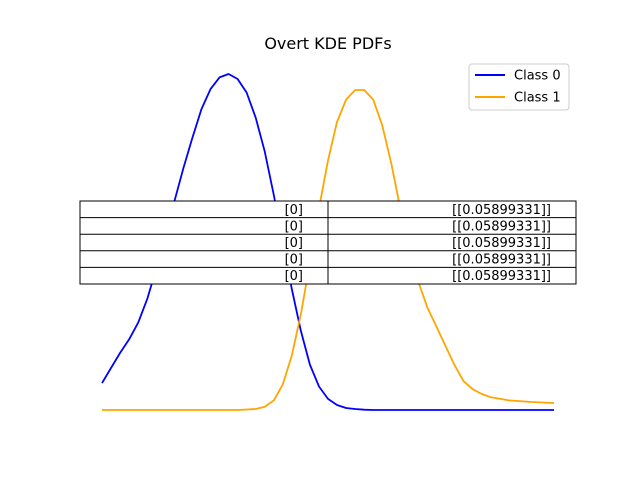  What do you see at coordinates (519, 87) in the screenshot?
I see `legend: Class 0 Class 1` at bounding box center [519, 87].